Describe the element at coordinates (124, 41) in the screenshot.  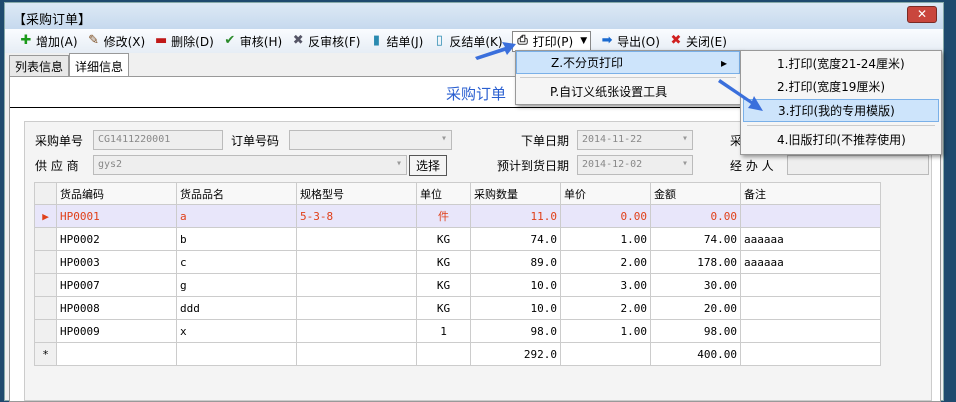
I see `toolbar-label: 修改(X)` at that location.